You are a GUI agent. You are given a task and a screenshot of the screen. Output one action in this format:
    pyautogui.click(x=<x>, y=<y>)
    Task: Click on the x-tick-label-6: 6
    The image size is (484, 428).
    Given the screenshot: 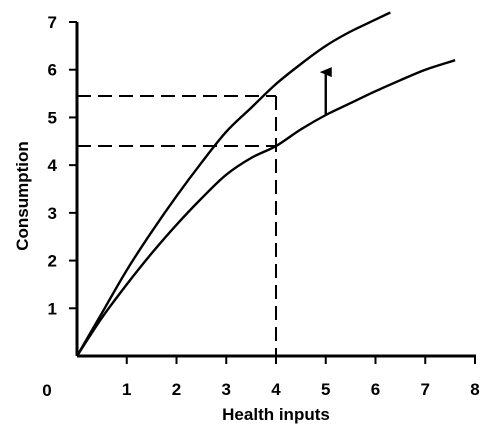 What is the action you would take?
    pyautogui.click(x=375, y=389)
    